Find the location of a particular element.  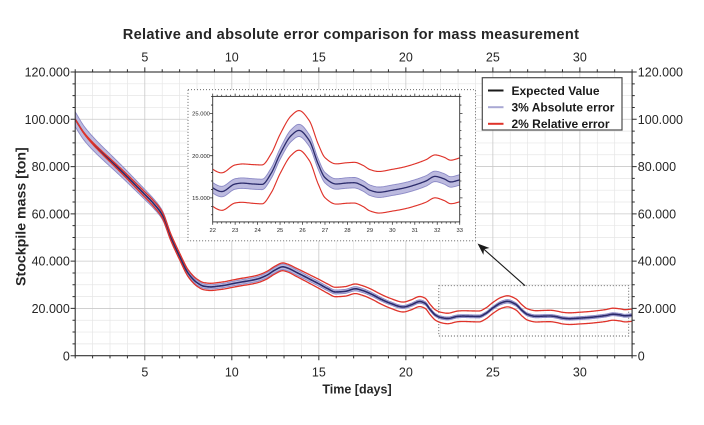

svg-text: 27 is located at coordinates (325, 231).